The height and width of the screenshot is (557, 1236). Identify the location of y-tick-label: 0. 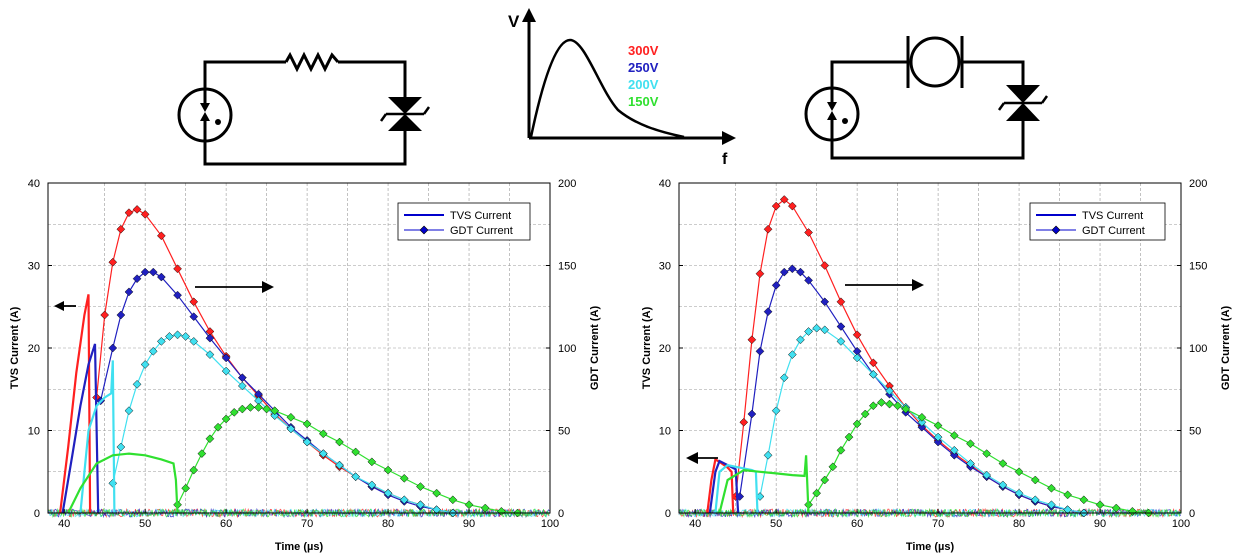
(668, 514).